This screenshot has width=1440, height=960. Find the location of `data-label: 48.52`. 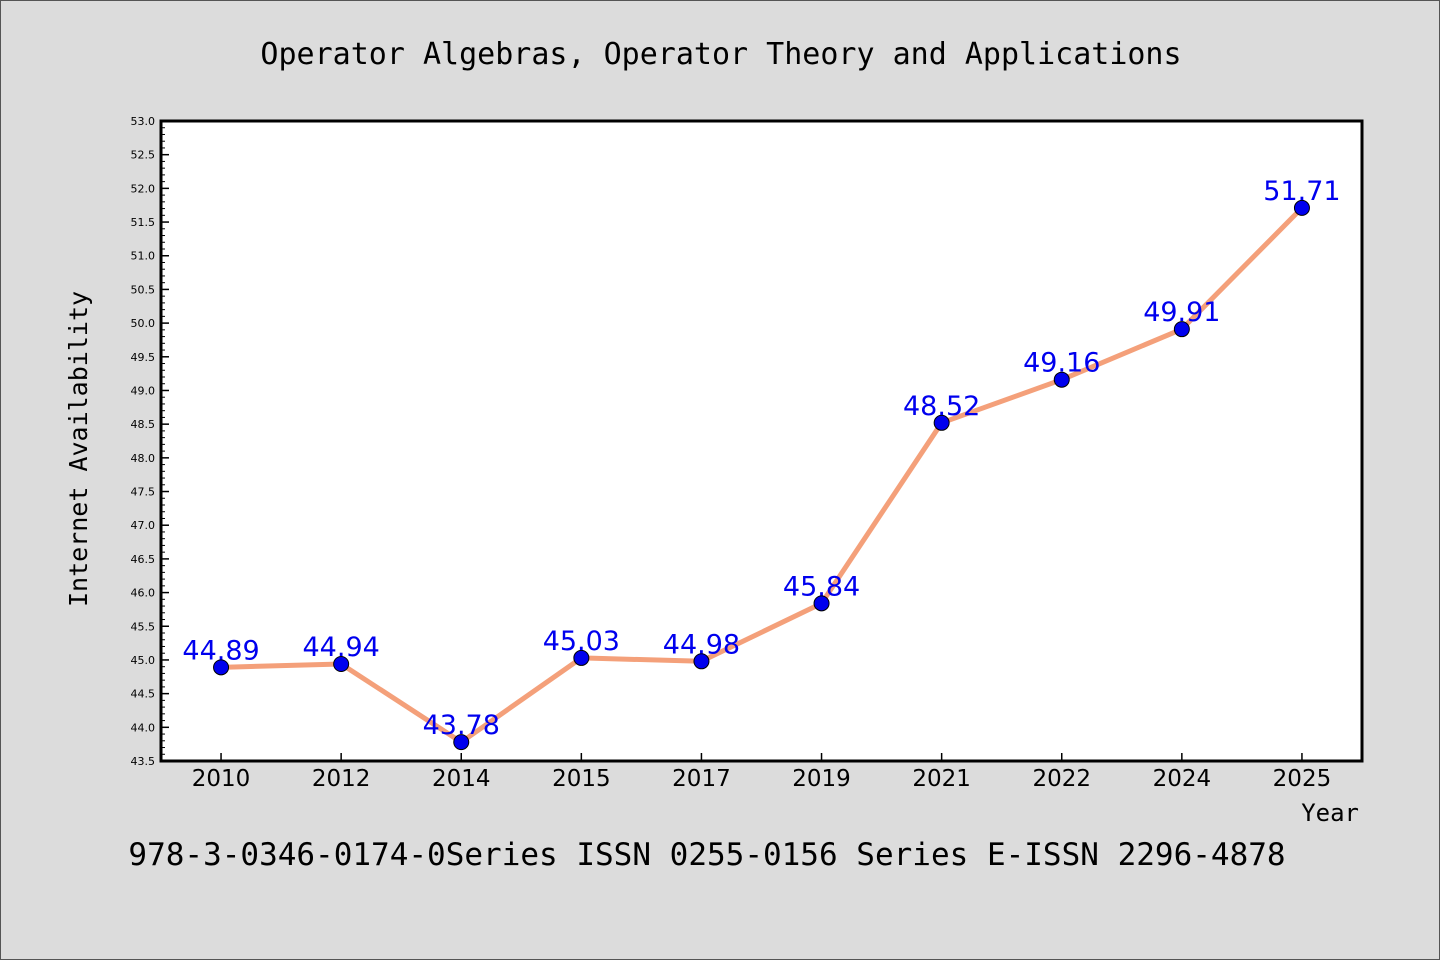

data-label: 48.52 is located at coordinates (941, 406).